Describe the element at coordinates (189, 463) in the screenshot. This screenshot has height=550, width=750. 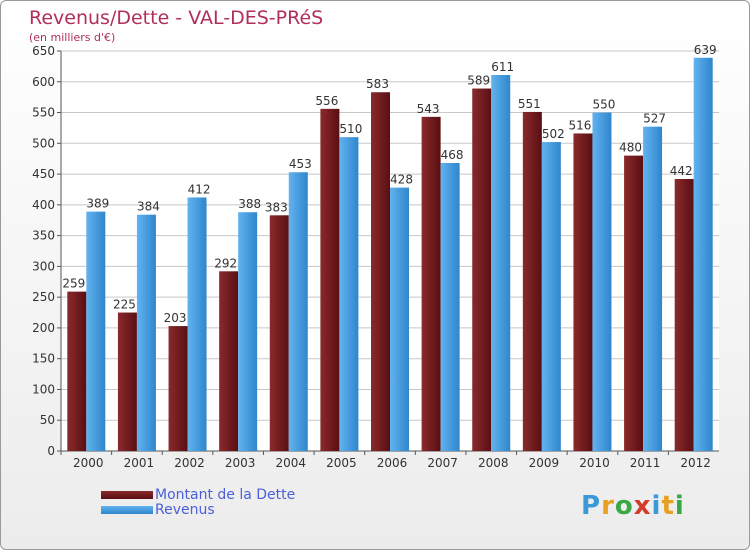
I see `x-tick-label: 2002` at that location.